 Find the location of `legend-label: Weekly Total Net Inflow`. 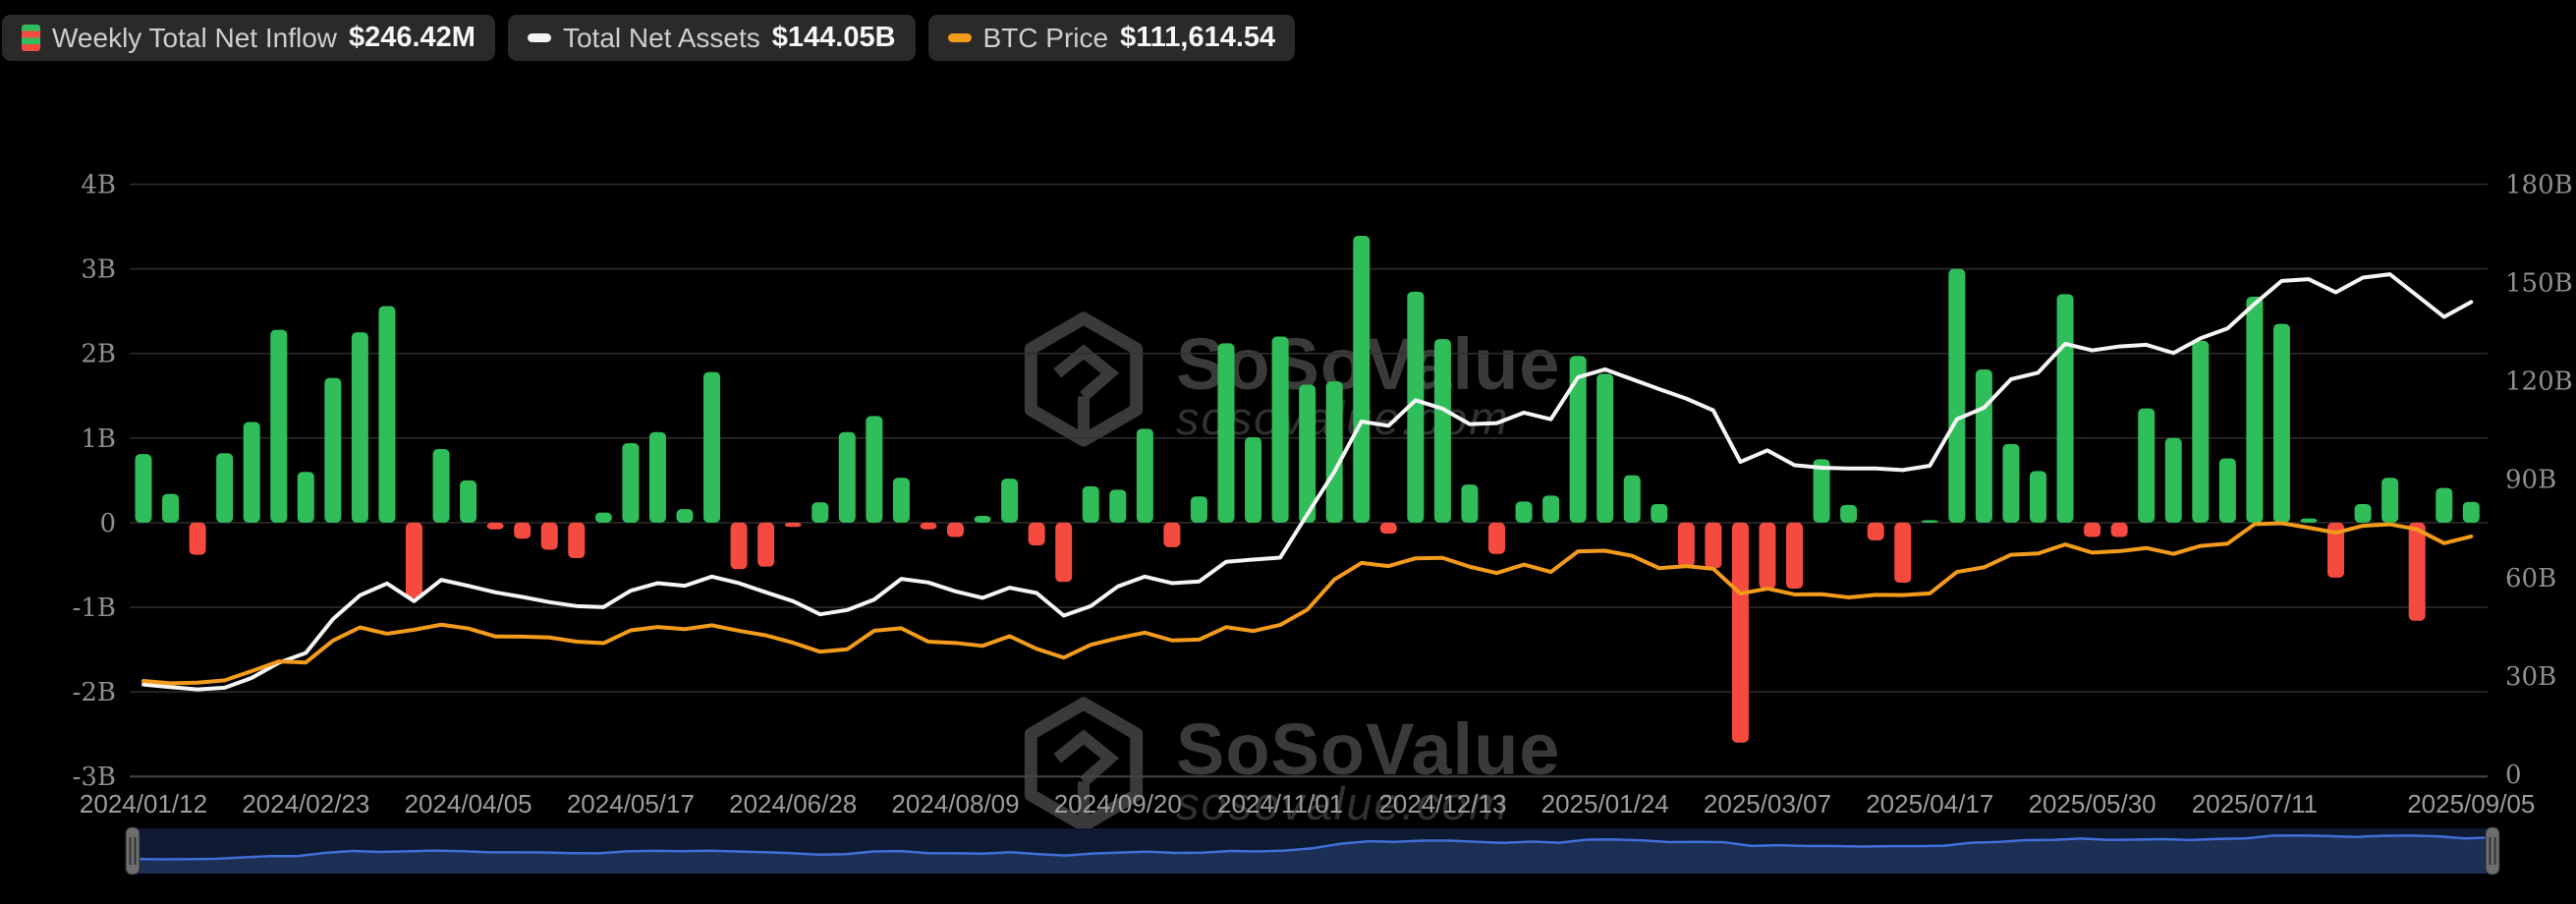

legend-label: Weekly Total Net Inflow is located at coordinates (194, 37).